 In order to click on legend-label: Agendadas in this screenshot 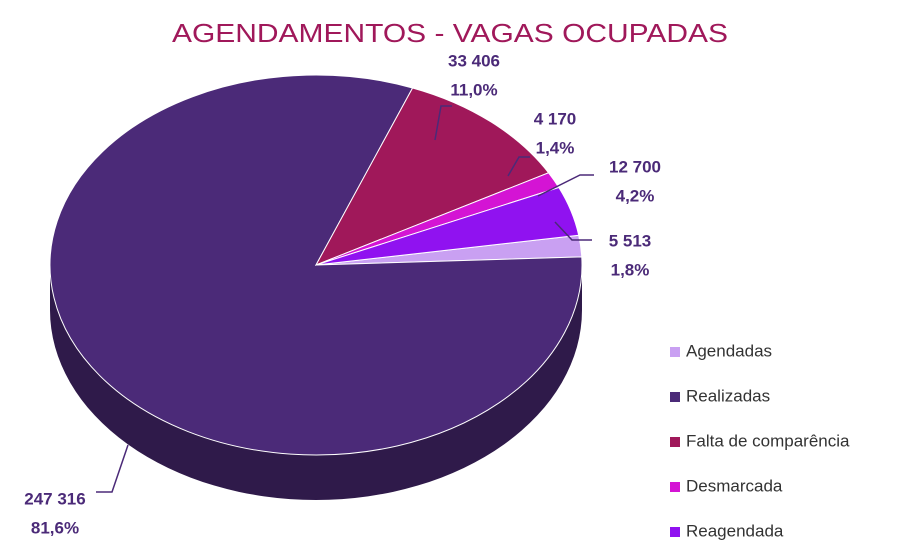, I will do `click(729, 350)`.